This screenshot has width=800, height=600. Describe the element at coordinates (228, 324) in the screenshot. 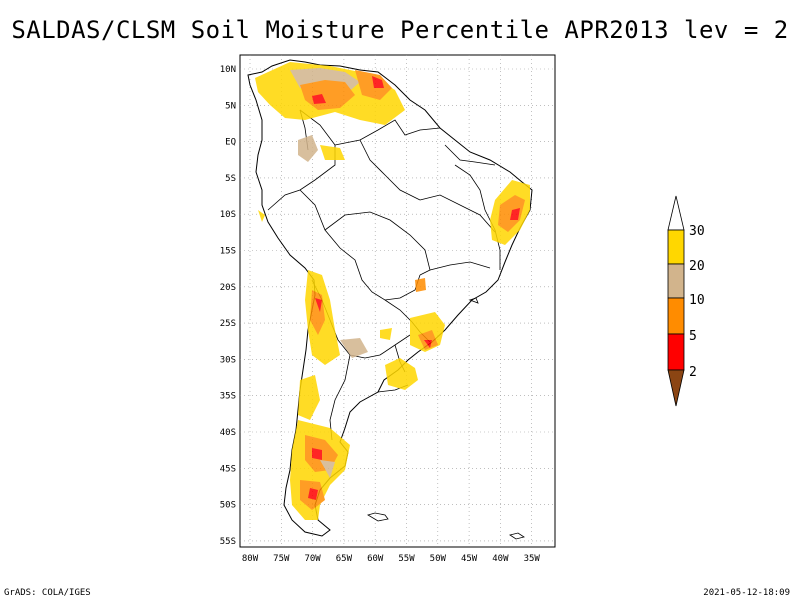

I see `latitude-tick-label: 25S` at that location.